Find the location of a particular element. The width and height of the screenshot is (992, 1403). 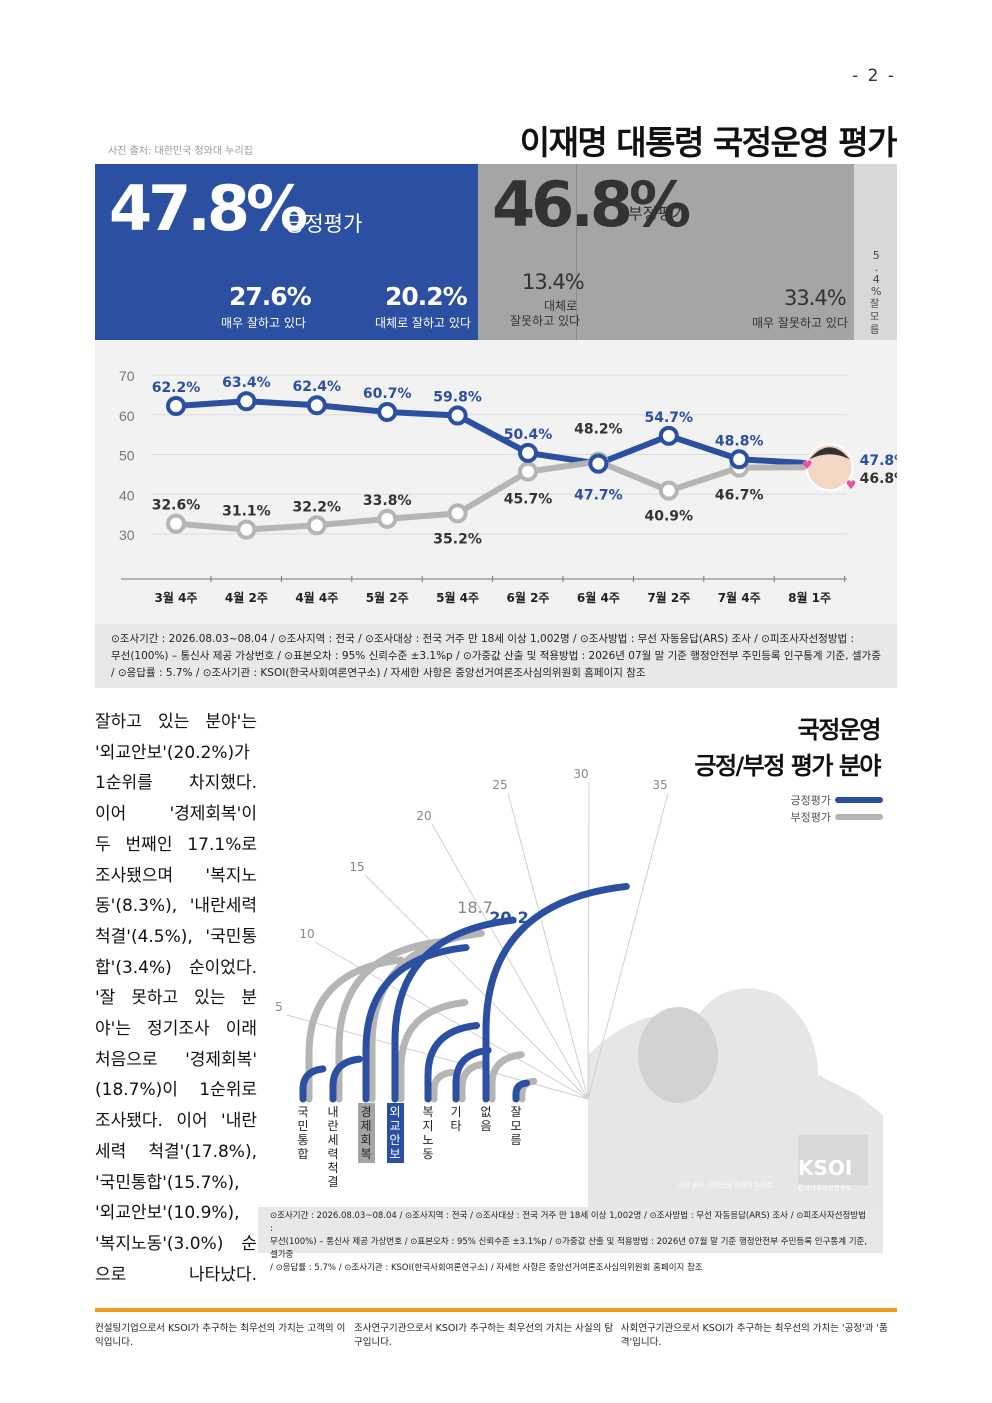

footer-text: 조사연구기관으로서 KSOI가 추구하는 최우선의 가치는 사실의 탐구입니다. is located at coordinates (483, 1335).